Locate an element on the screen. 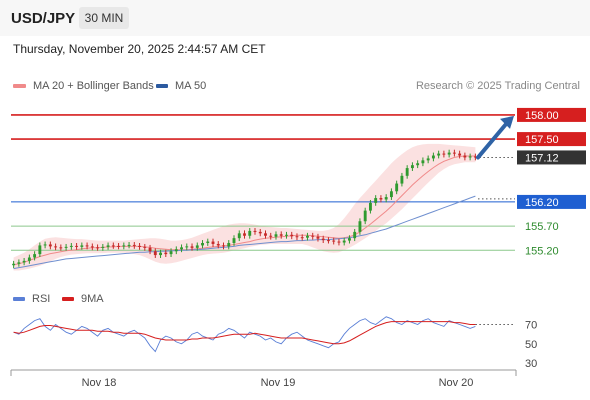 The height and width of the screenshot is (400, 590). legend-rsi-ma-label: 9MA is located at coordinates (92, 299).